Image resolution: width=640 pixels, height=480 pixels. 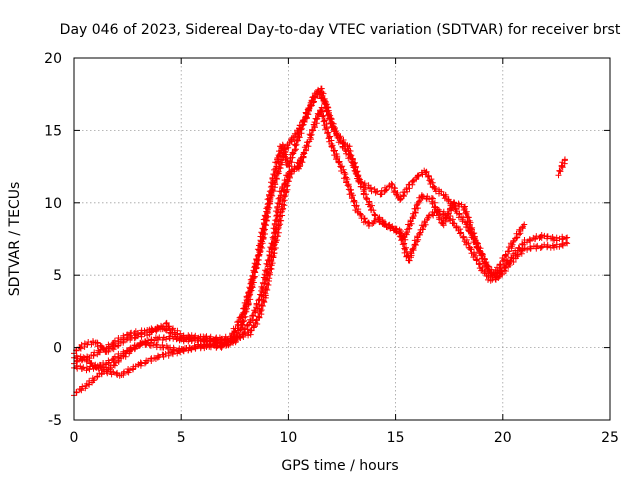 I want to click on x-tick-label: 5, so click(x=181, y=438).